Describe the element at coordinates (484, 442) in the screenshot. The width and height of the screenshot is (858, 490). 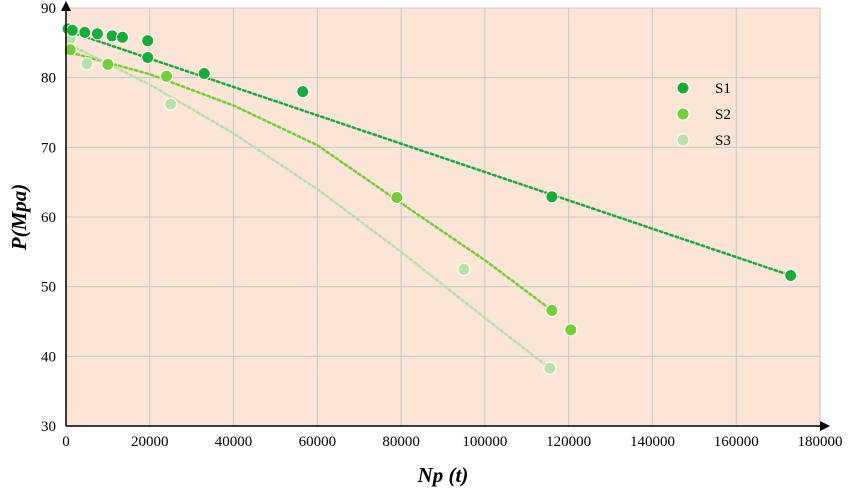
I see `x-tick-label: 100000` at that location.